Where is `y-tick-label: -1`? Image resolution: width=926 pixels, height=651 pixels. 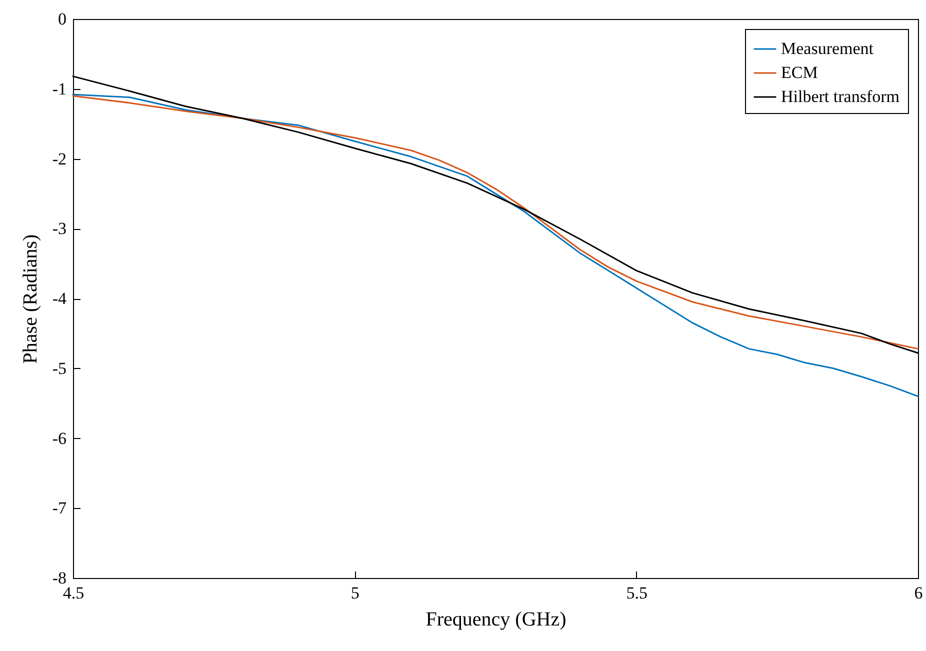 y-tick-label: -1 is located at coordinates (59, 88).